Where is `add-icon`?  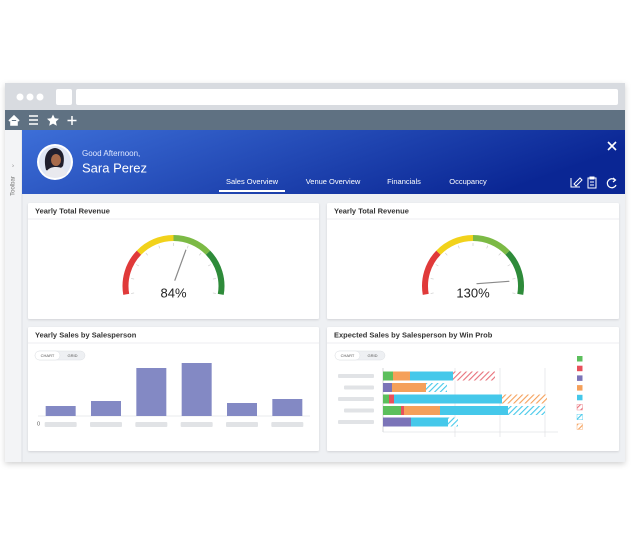 add-icon is located at coordinates (72, 120).